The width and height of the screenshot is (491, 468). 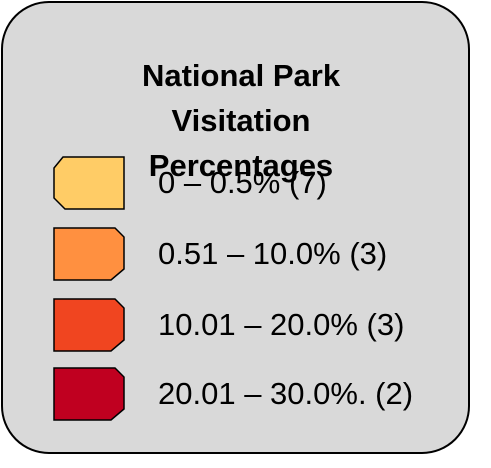 What do you see at coordinates (273, 253) in the screenshot?
I see `legend-label-2: 0.51 – 10.0% (3)` at bounding box center [273, 253].